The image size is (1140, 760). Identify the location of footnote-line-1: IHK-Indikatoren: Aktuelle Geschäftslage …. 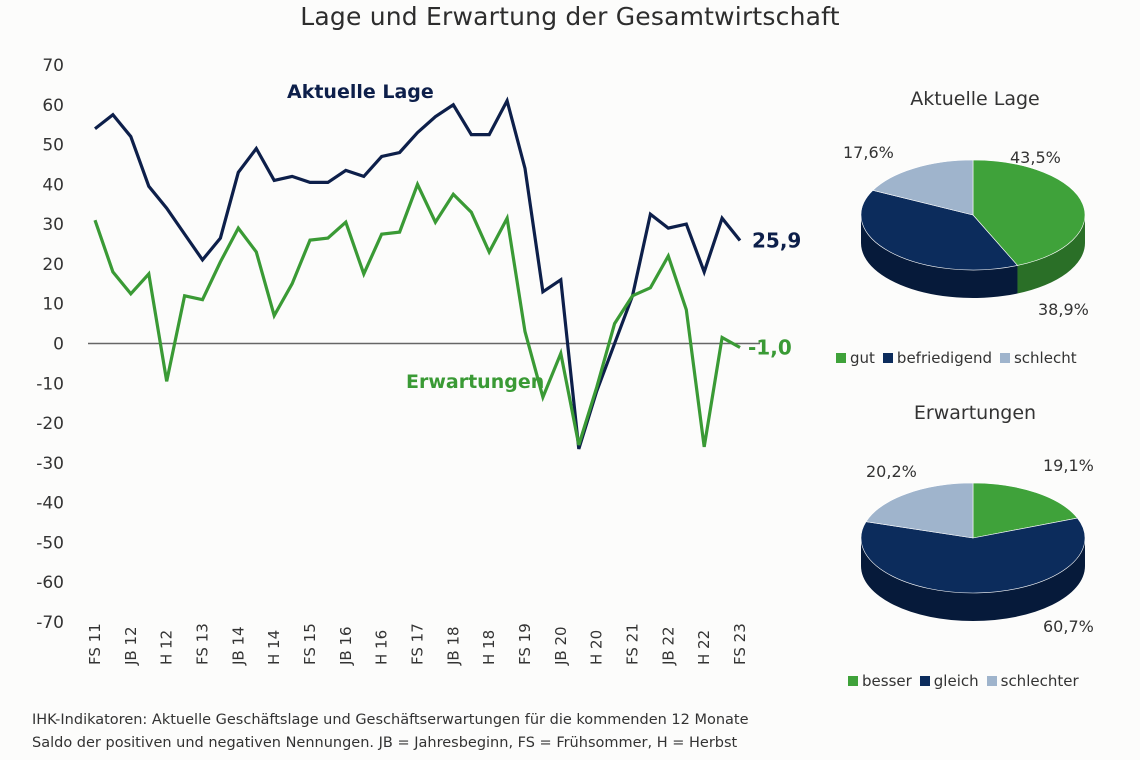
(390, 720).